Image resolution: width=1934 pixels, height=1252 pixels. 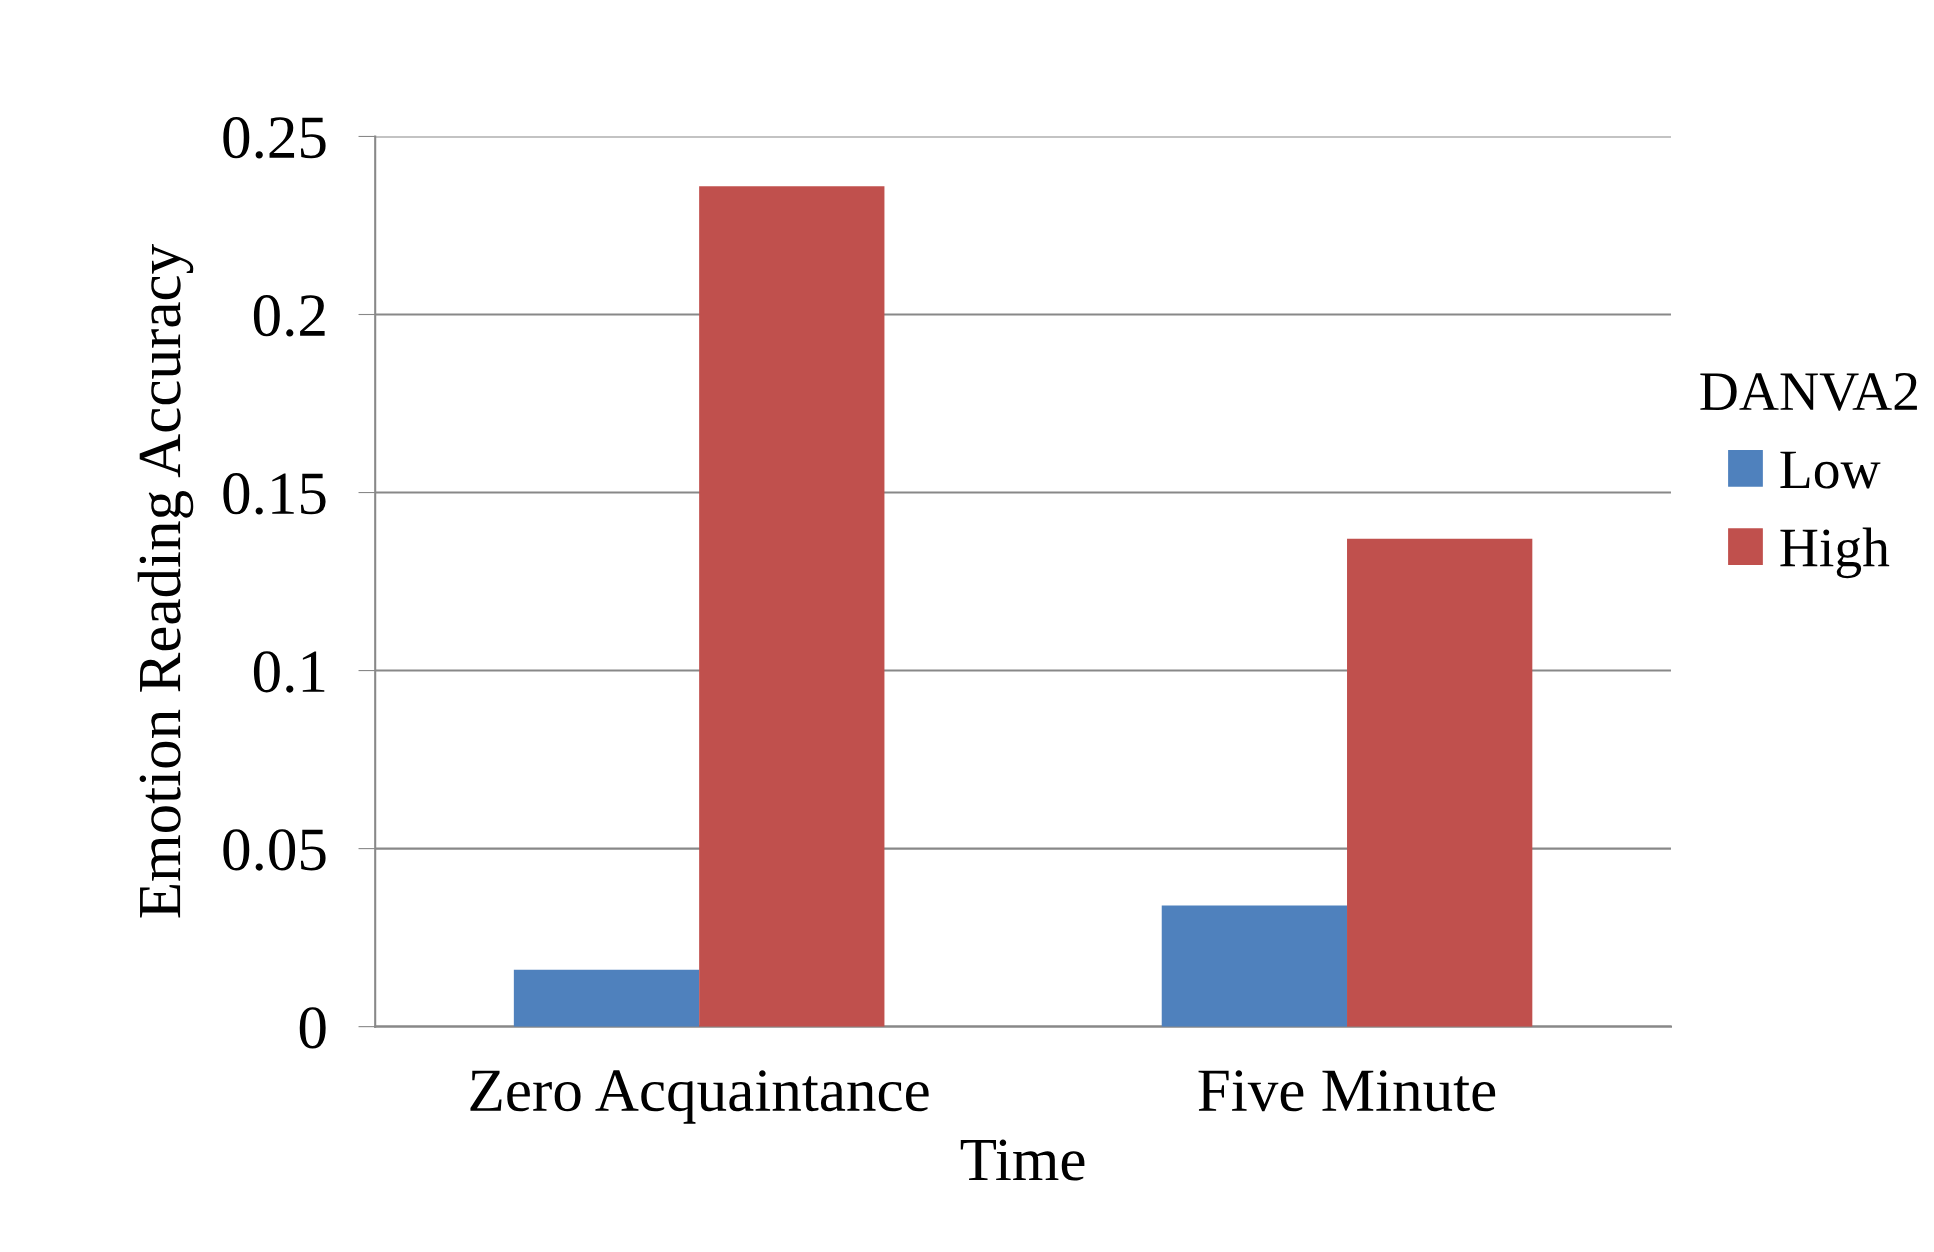 I want to click on legend-label: High, so click(x=1835, y=553).